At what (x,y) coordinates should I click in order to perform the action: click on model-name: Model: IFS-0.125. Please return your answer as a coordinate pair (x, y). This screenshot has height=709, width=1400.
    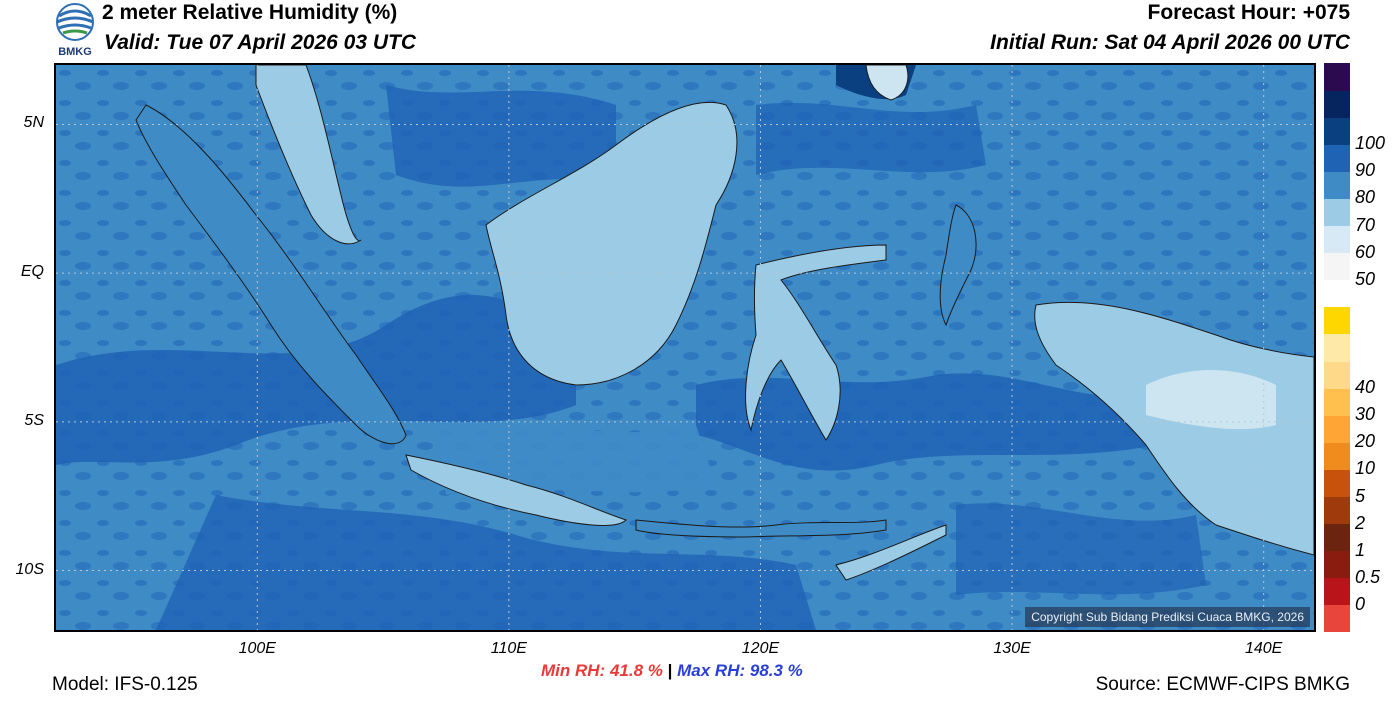
    Looking at the image, I should click on (125, 684).